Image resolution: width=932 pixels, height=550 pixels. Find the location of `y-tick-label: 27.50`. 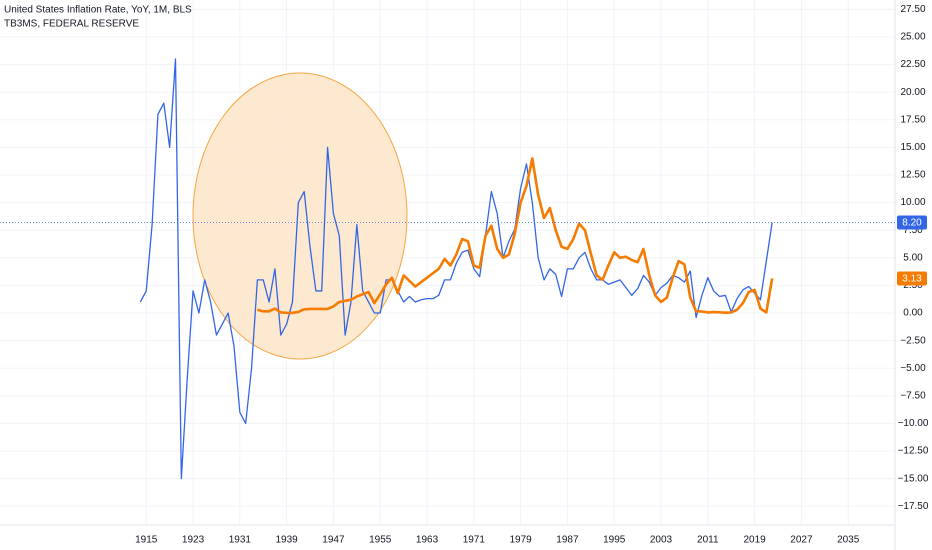

y-tick-label: 27.50 is located at coordinates (912, 9).